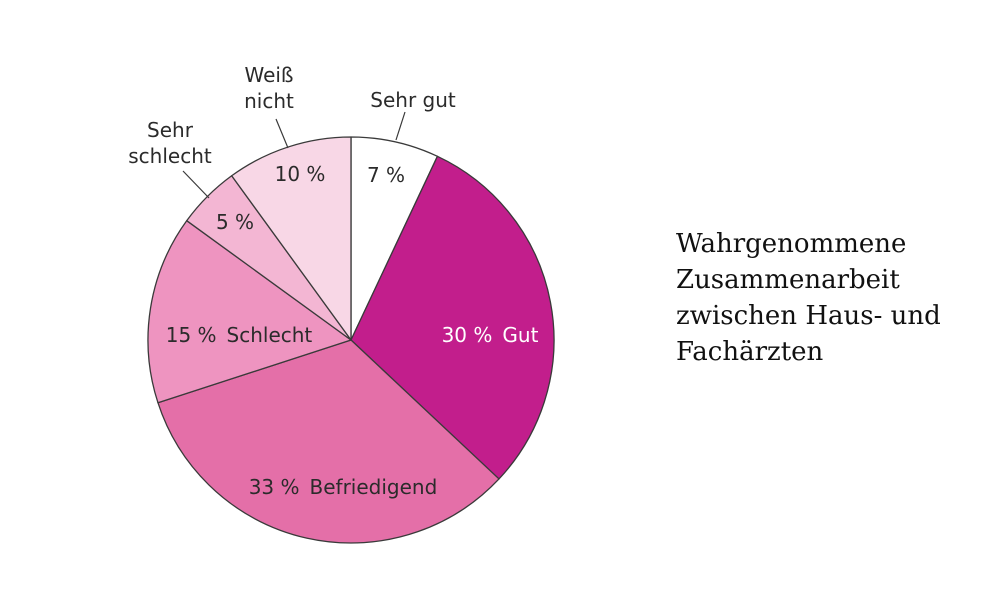 The height and width of the screenshot is (613, 1000). I want to click on callout-weiss-nicht-line-2: nicht, so click(269, 101).